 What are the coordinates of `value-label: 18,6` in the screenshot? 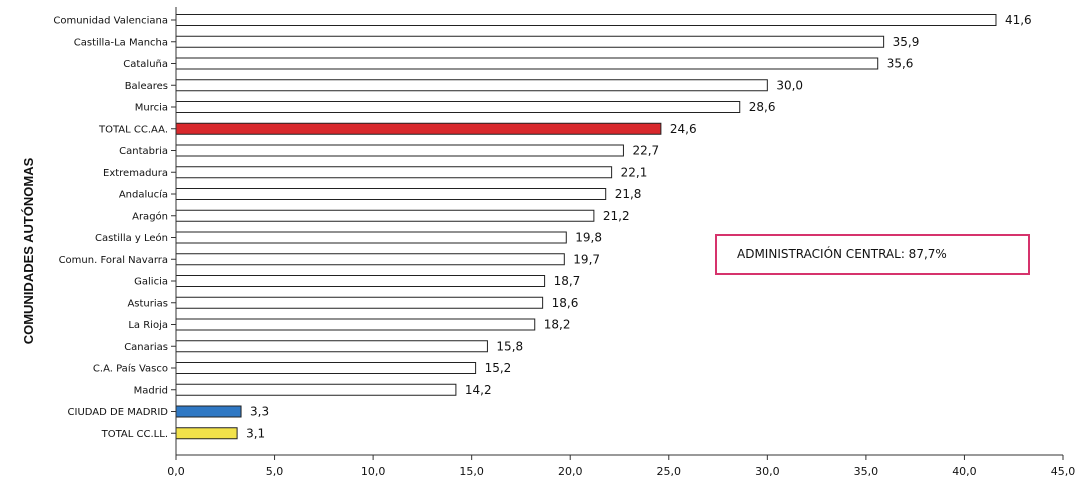 It's located at (565, 303).